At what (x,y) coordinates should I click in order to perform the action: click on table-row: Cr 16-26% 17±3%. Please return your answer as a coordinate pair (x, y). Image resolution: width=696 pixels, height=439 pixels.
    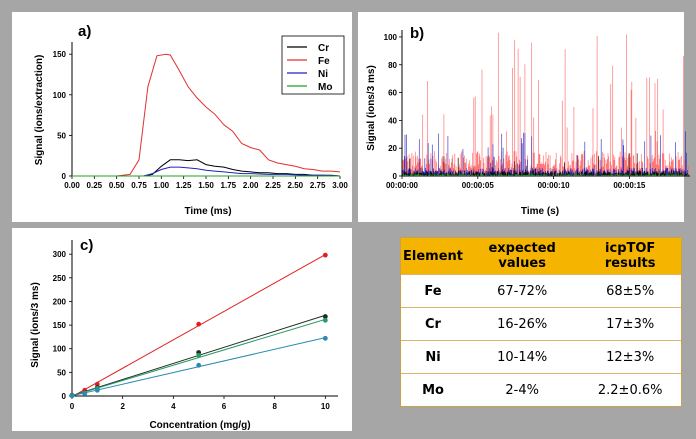
    Looking at the image, I should click on (541, 324).